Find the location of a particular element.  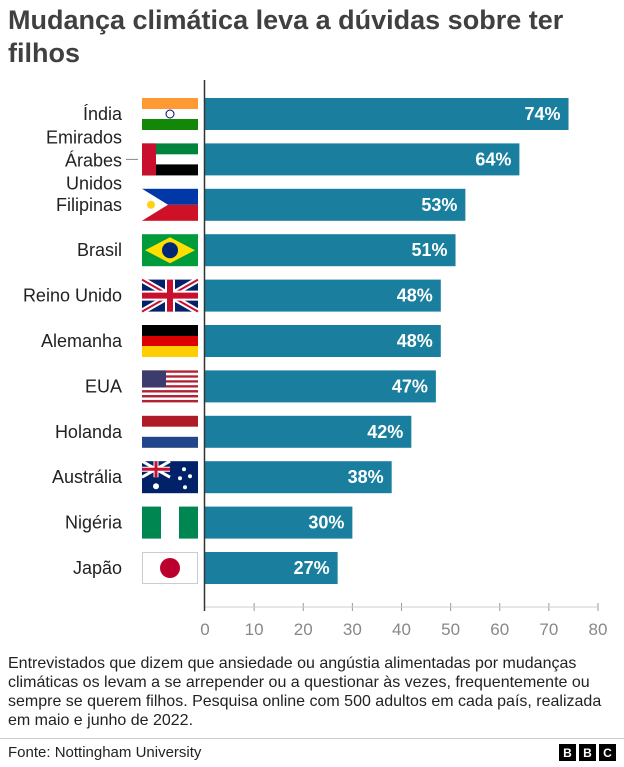

nigeria-flag-icon is located at coordinates (170, 522).